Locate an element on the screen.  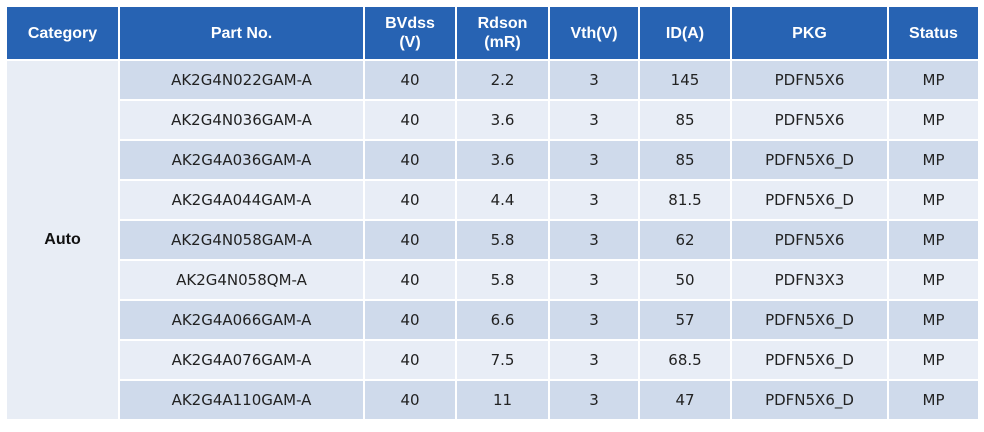
table-cell: AK2G4A076GAM-A is located at coordinates (241, 360).